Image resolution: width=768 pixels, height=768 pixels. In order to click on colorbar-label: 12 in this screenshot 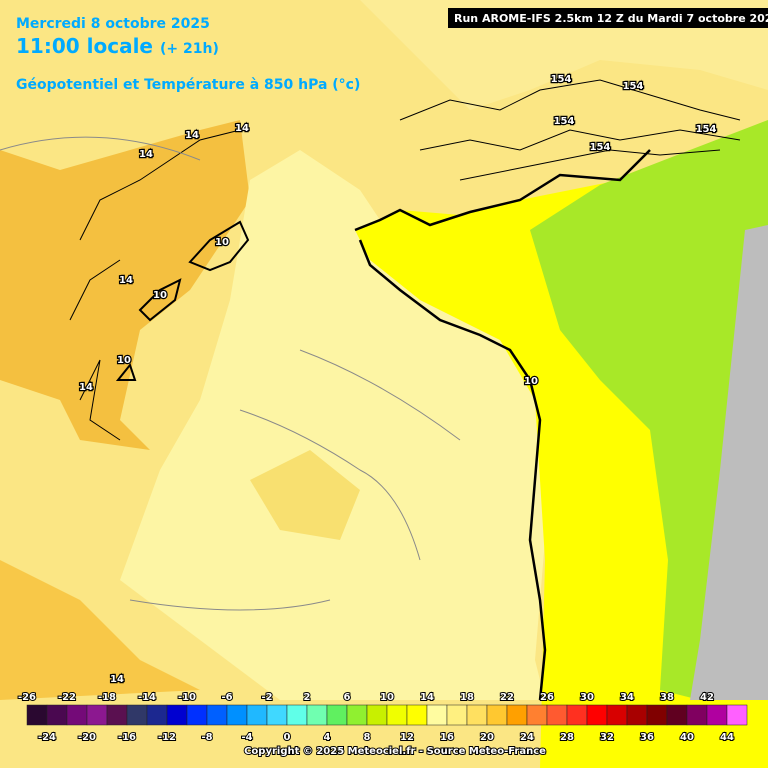, I will do `click(407, 737)`.